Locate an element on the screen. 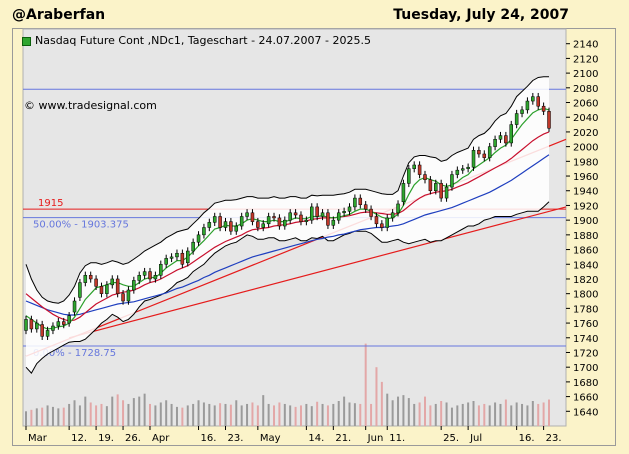 Image resolution: width=629 pixels, height=454 pixels. y-tick-label: 1820 is located at coordinates (585, 280).